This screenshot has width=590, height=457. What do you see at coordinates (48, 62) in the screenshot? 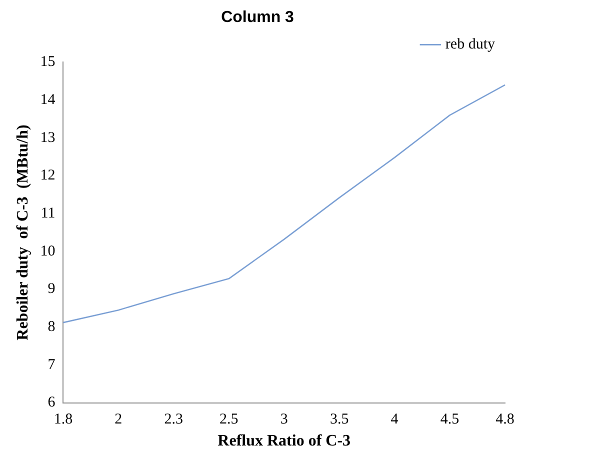
I see `y-tick-label: 15` at bounding box center [48, 62].